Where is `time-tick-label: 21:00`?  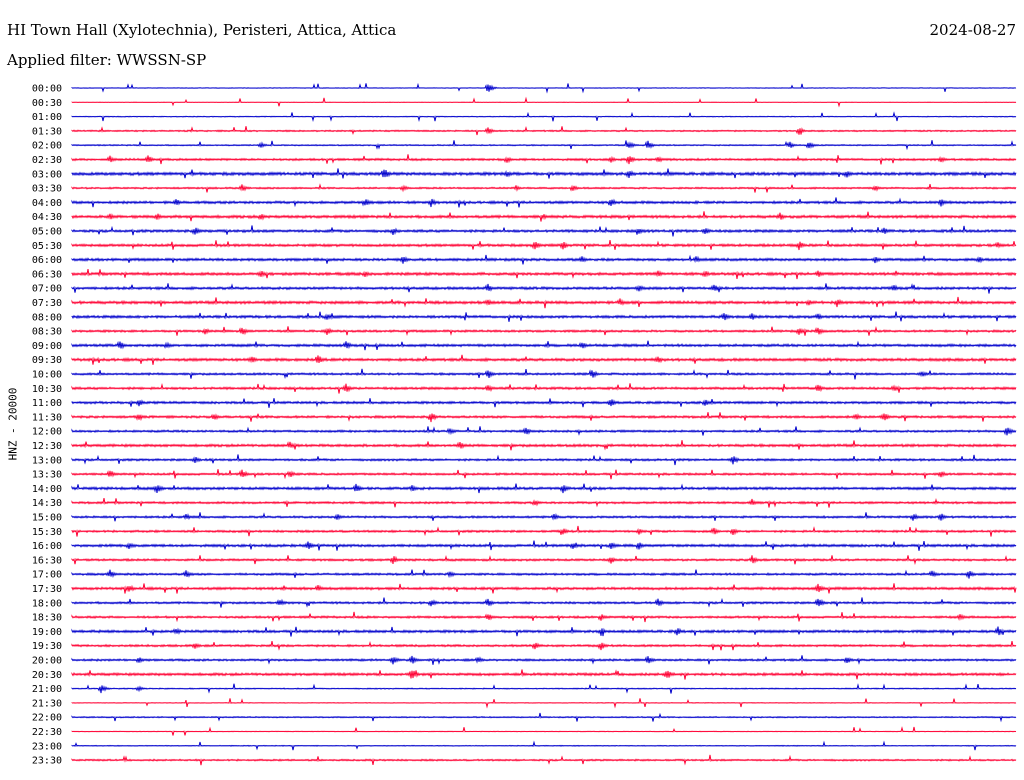 time-tick-label: 21:00 is located at coordinates (47, 689).